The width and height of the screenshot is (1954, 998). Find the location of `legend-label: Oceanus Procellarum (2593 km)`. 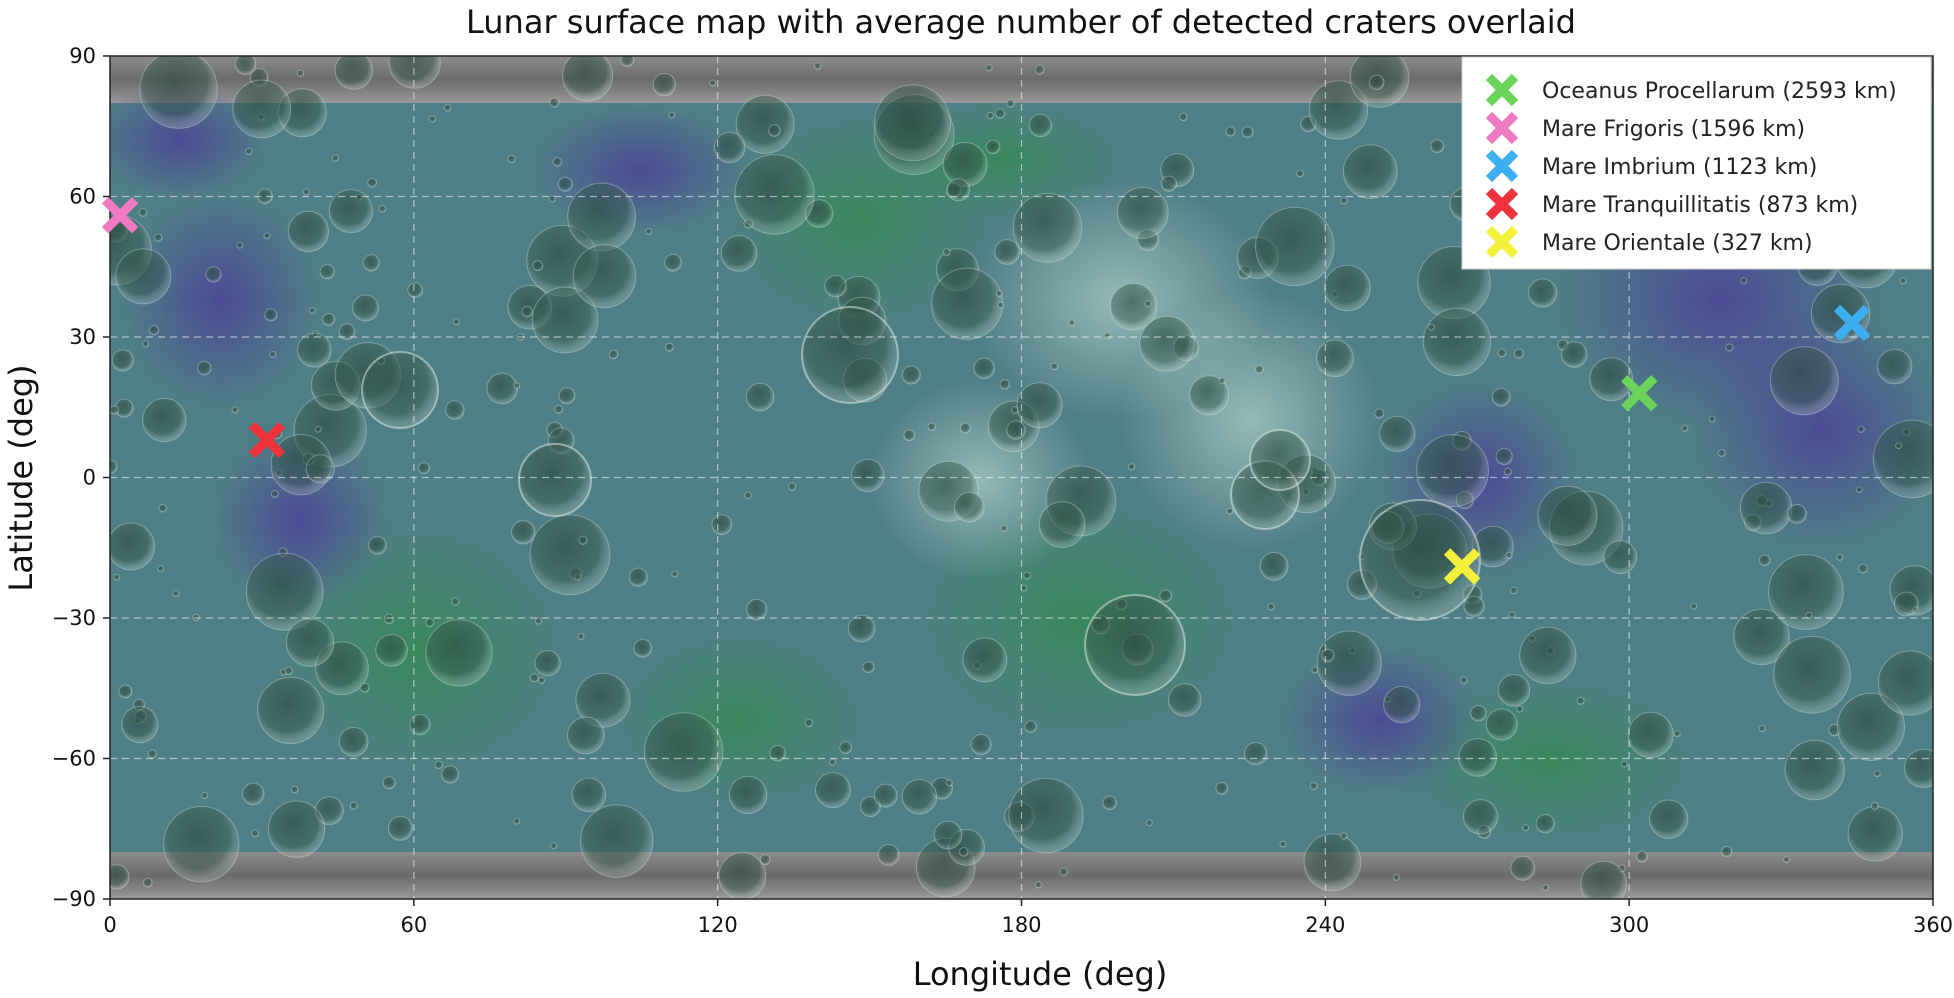

legend-label: Oceanus Procellarum (2593 km) is located at coordinates (1719, 91).